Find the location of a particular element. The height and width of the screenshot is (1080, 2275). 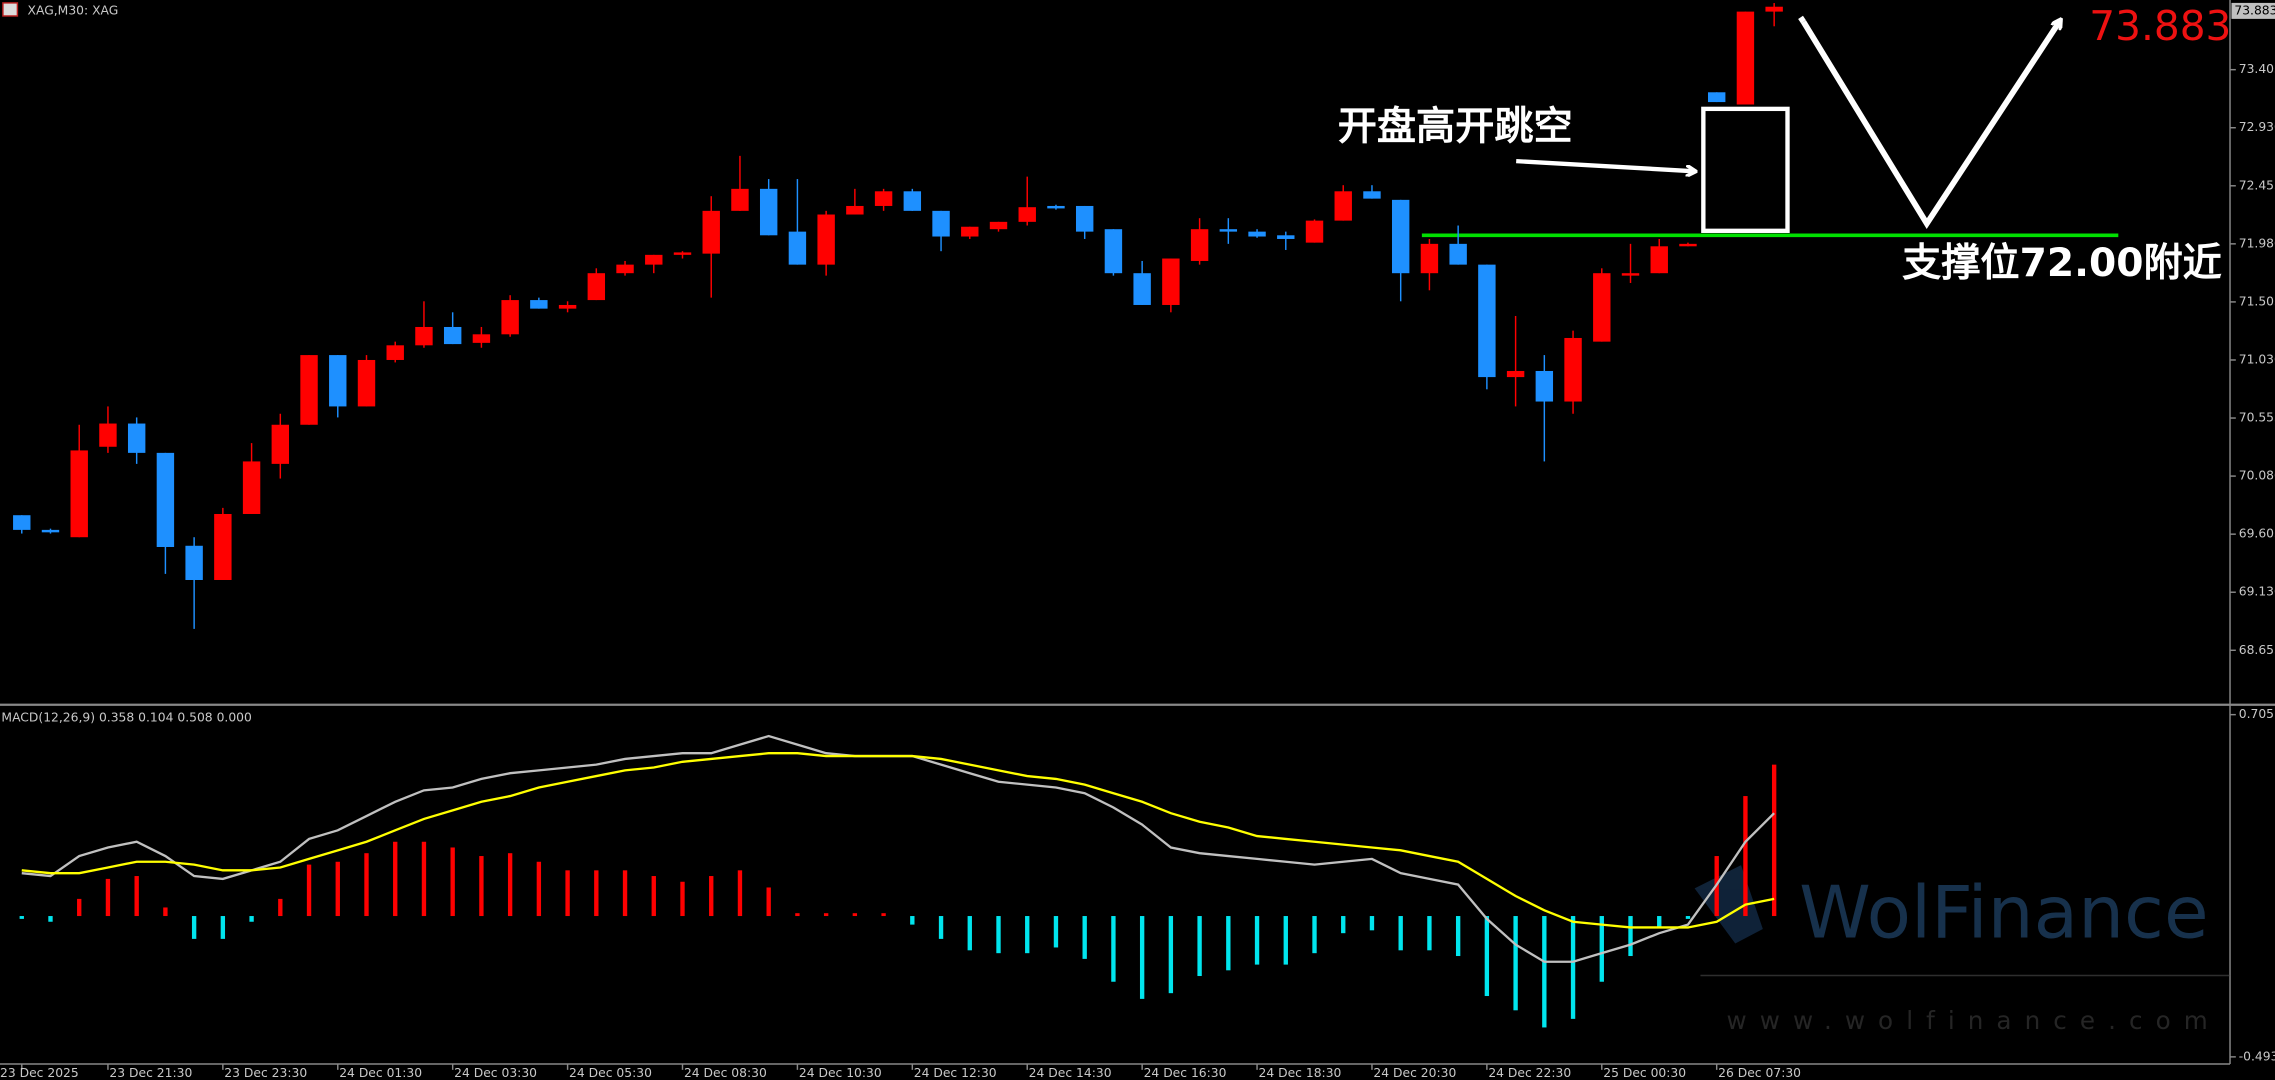

watermark-url: www.wolfinance.com is located at coordinates (1974, 1020).